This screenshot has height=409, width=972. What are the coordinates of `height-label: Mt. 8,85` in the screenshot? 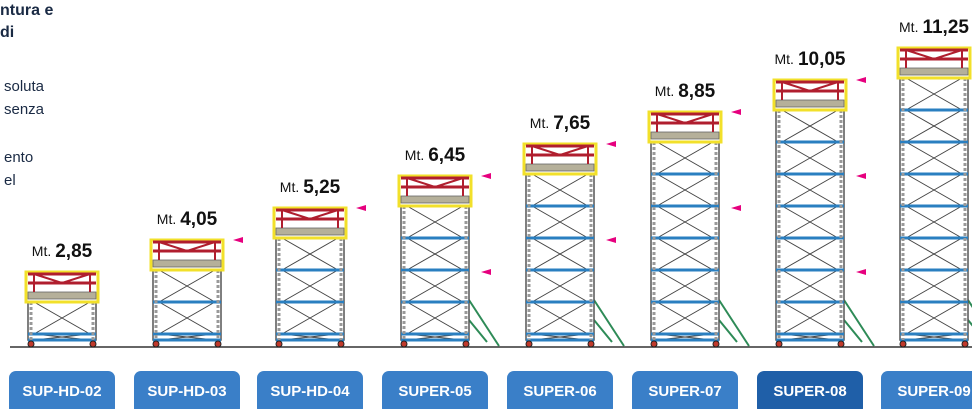 It's located at (685, 91).